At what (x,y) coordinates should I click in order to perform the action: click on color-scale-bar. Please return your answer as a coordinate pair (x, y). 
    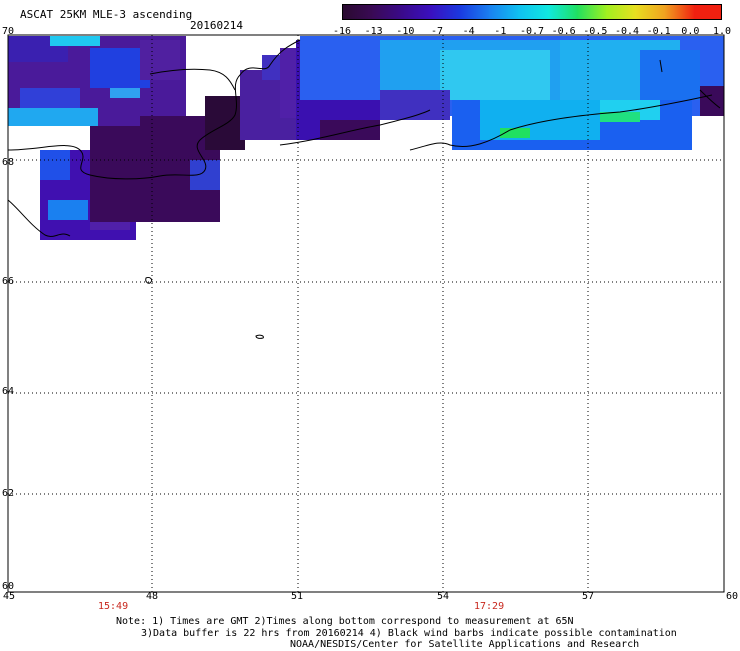
    Looking at the image, I should click on (532, 12).